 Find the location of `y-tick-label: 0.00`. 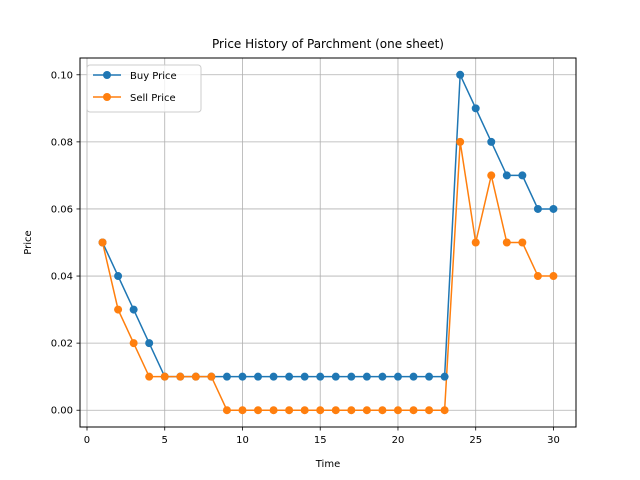

y-tick-label: 0.00 is located at coordinates (62, 411).